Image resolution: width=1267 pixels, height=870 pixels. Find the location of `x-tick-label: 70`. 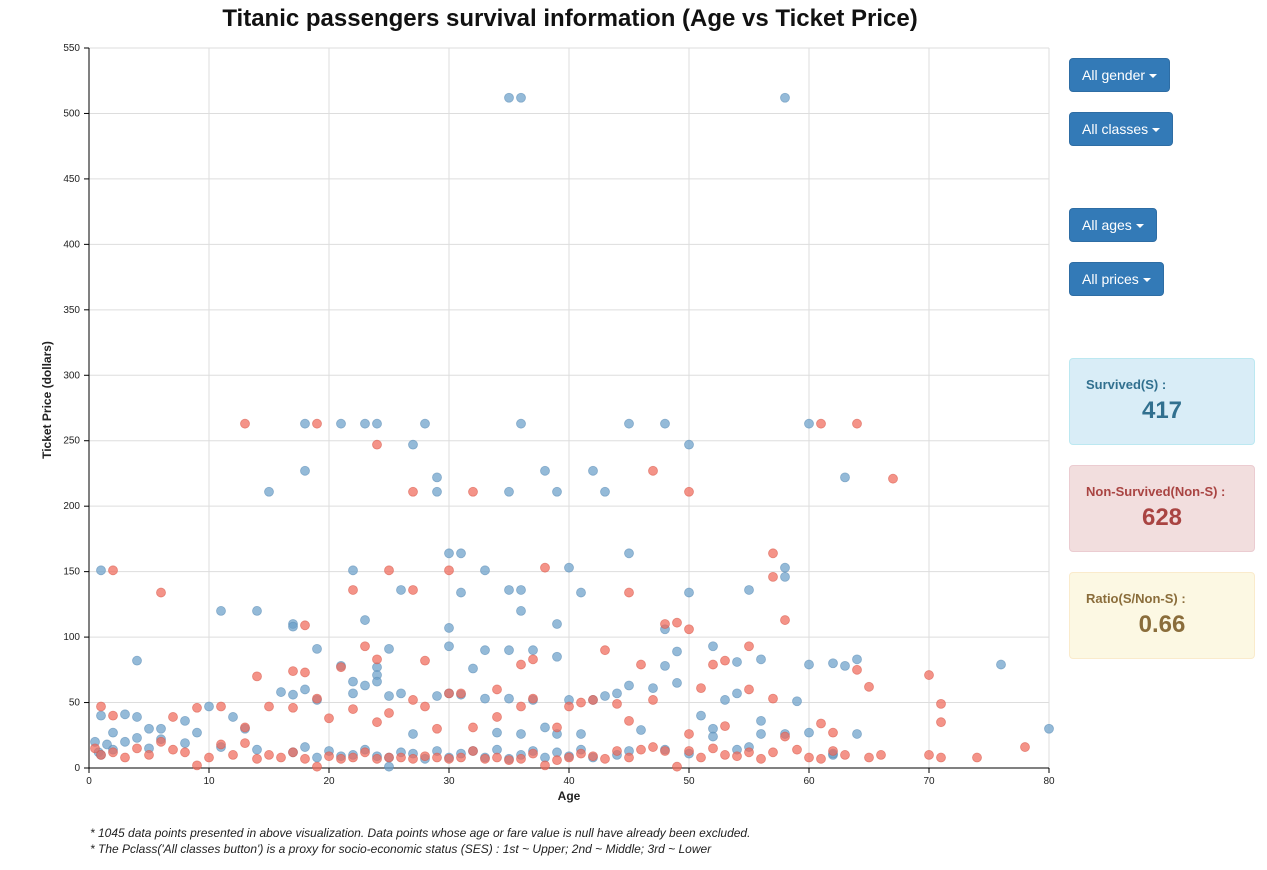

x-tick-label: 70 is located at coordinates (929, 781).